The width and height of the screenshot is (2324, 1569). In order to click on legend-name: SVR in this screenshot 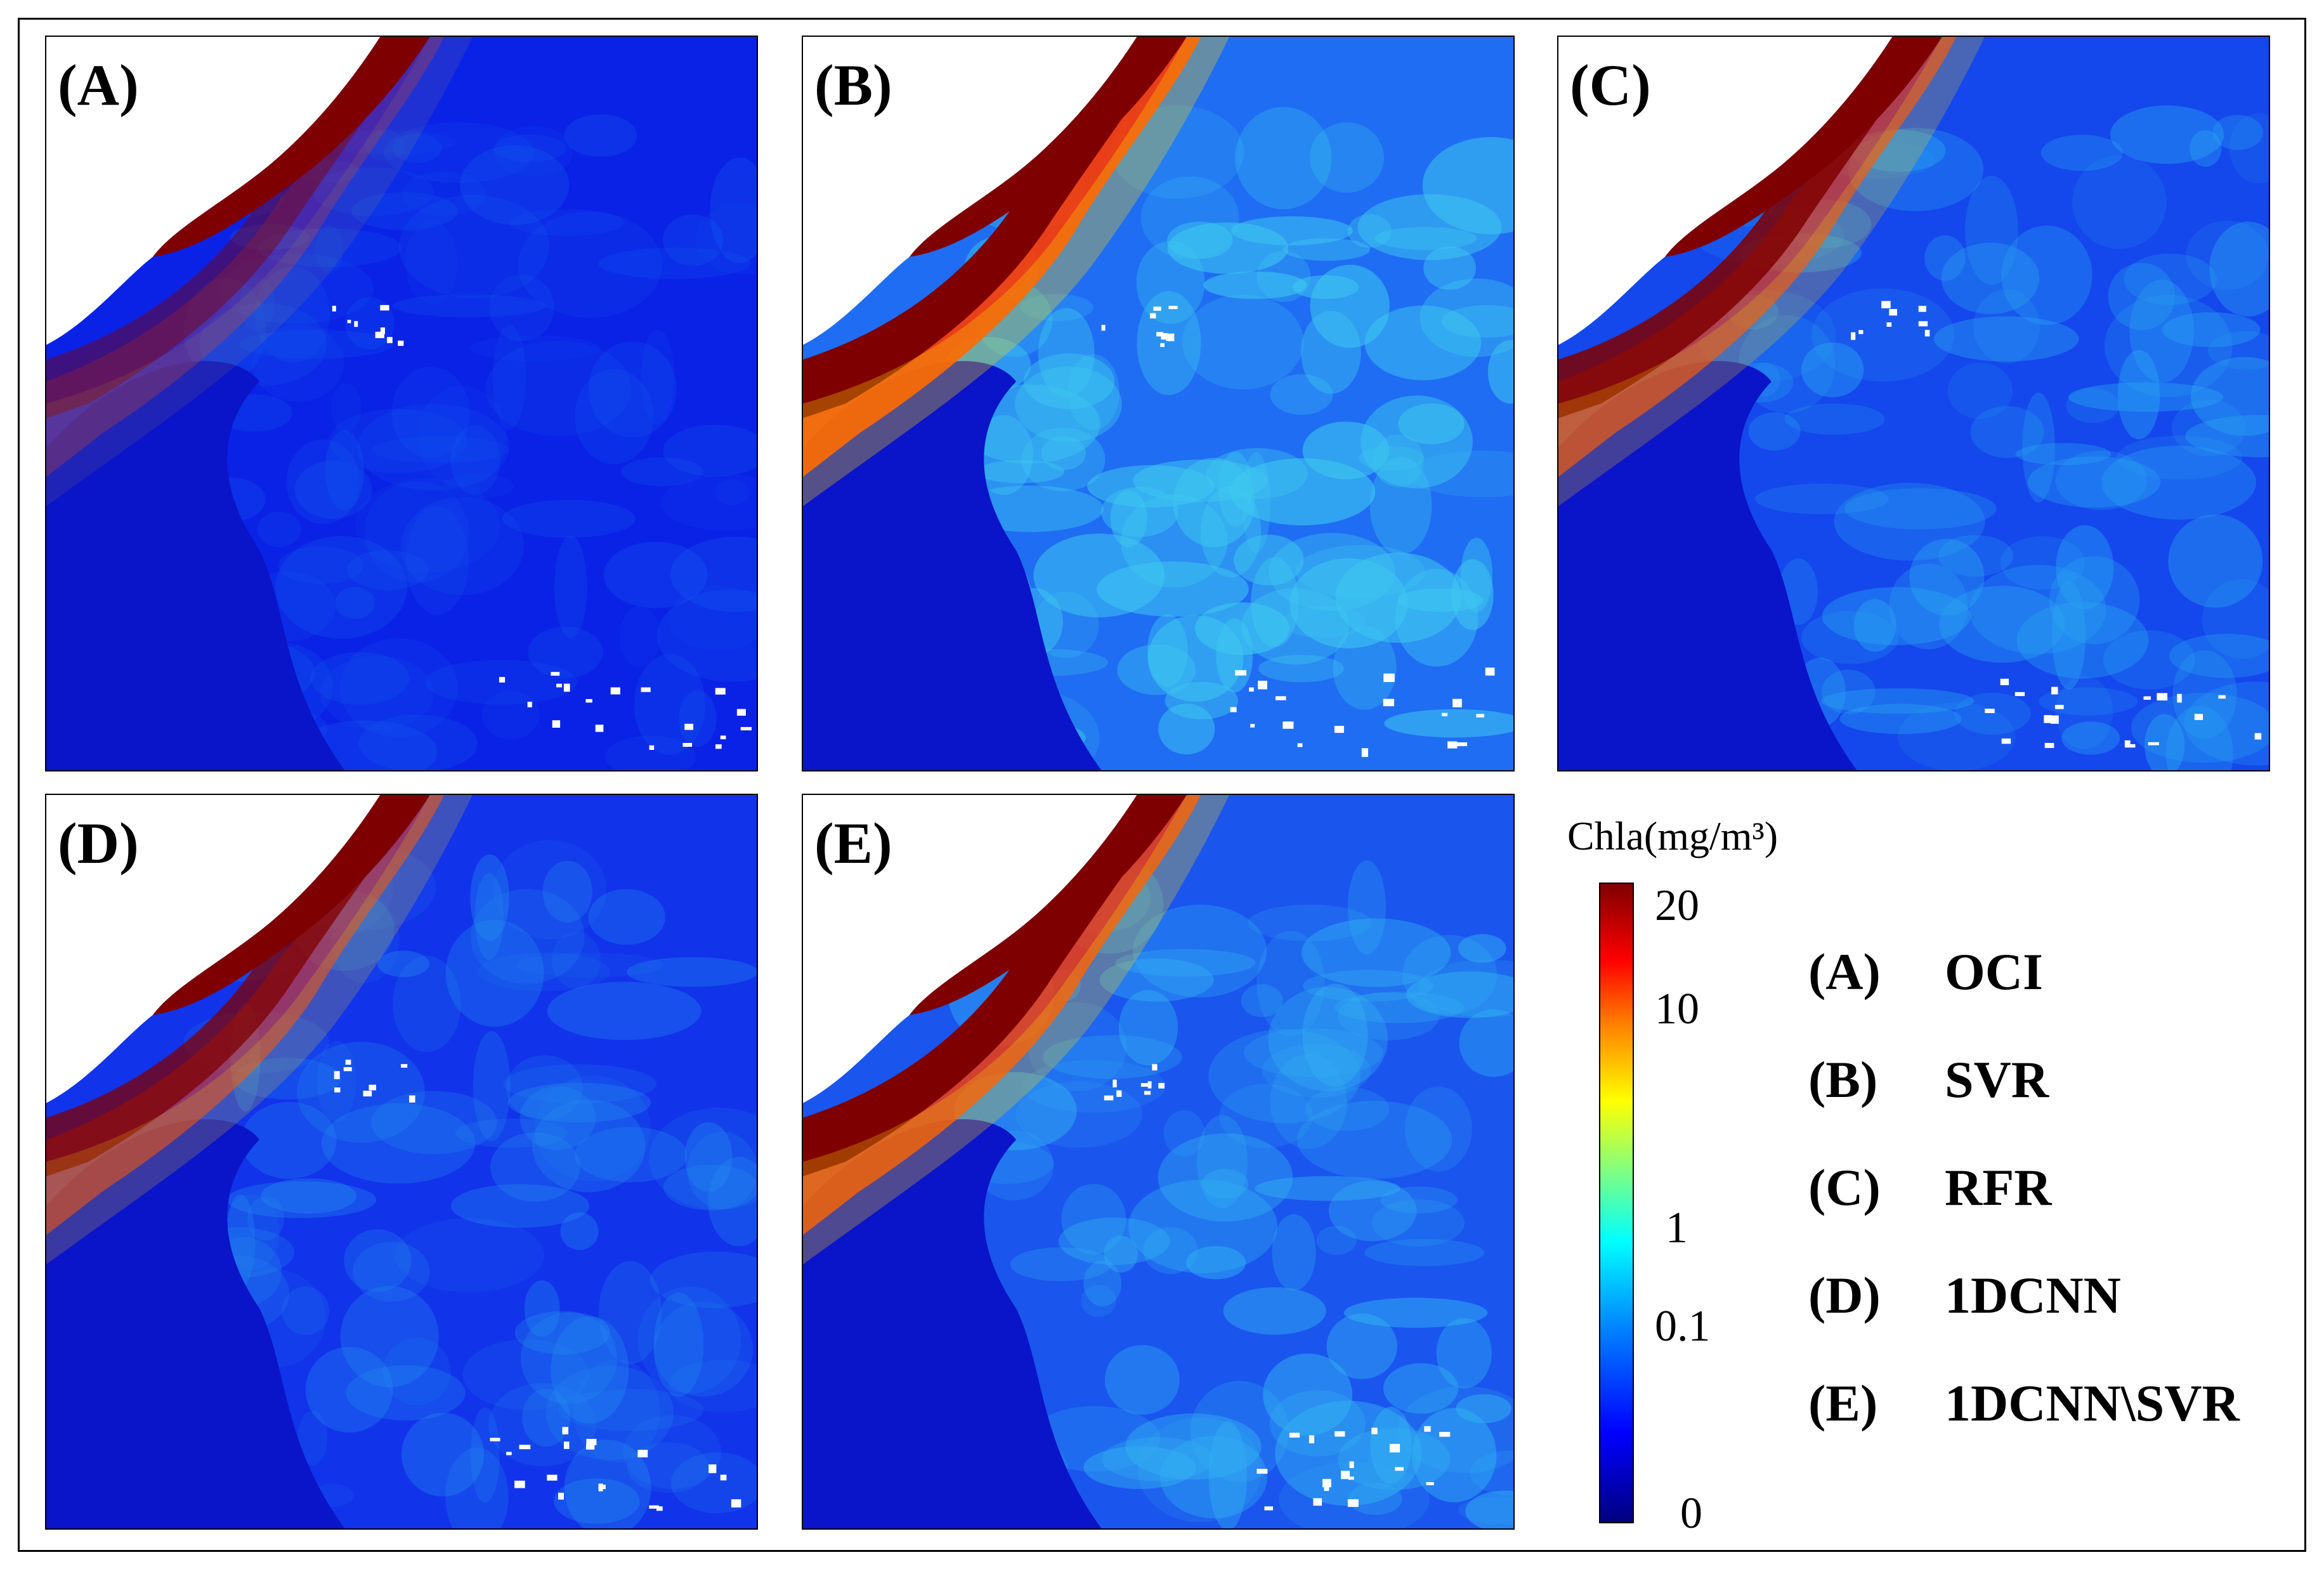, I will do `click(1997, 1079)`.